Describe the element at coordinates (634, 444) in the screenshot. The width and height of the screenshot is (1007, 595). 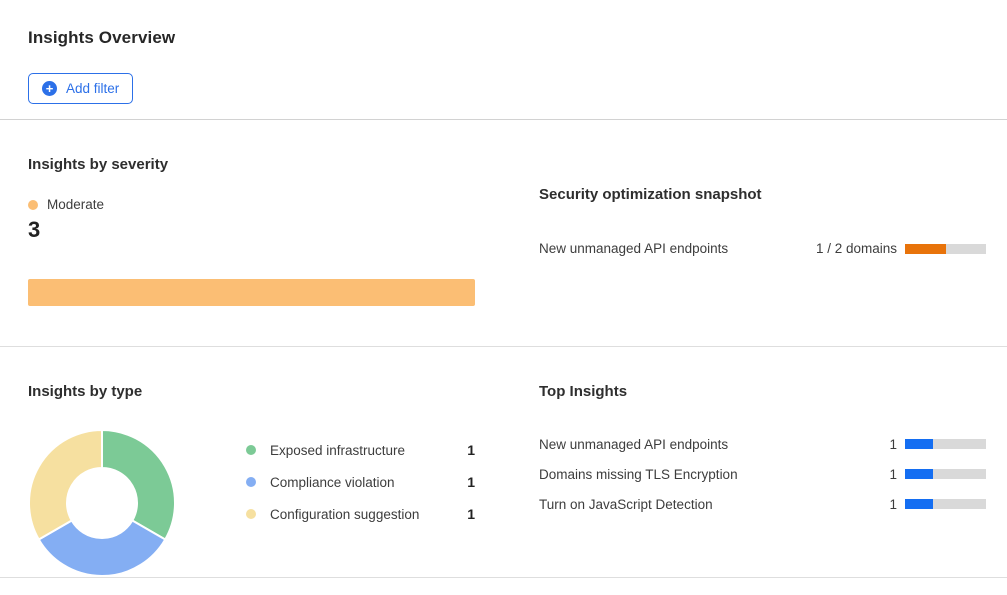
I see `top-insight-label: New unmanaged API endpoints` at that location.